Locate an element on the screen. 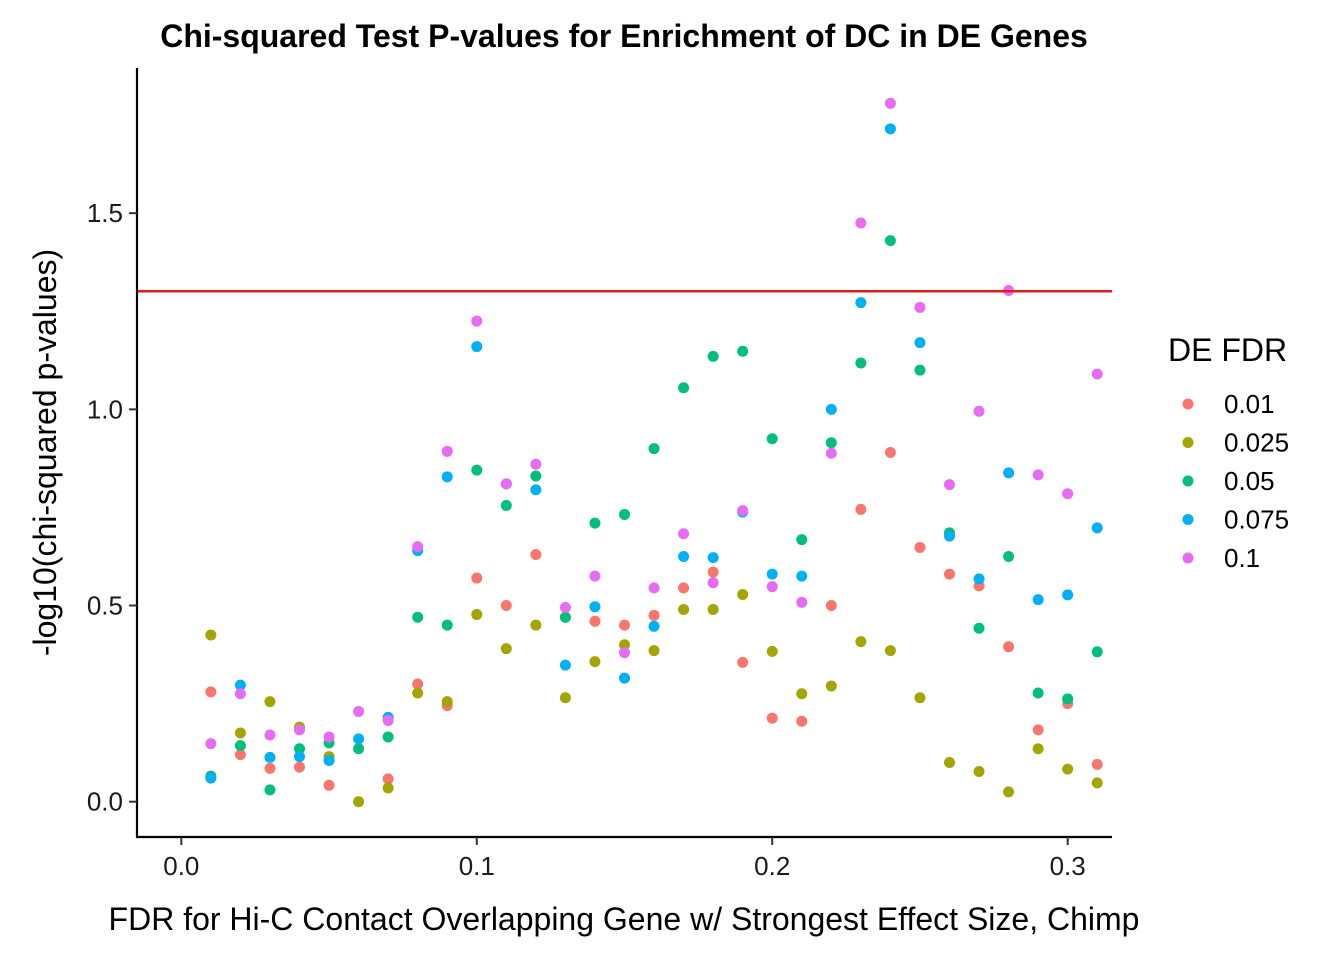 This screenshot has width=1344, height=960. legend-title: DE FDR is located at coordinates (1227, 350).